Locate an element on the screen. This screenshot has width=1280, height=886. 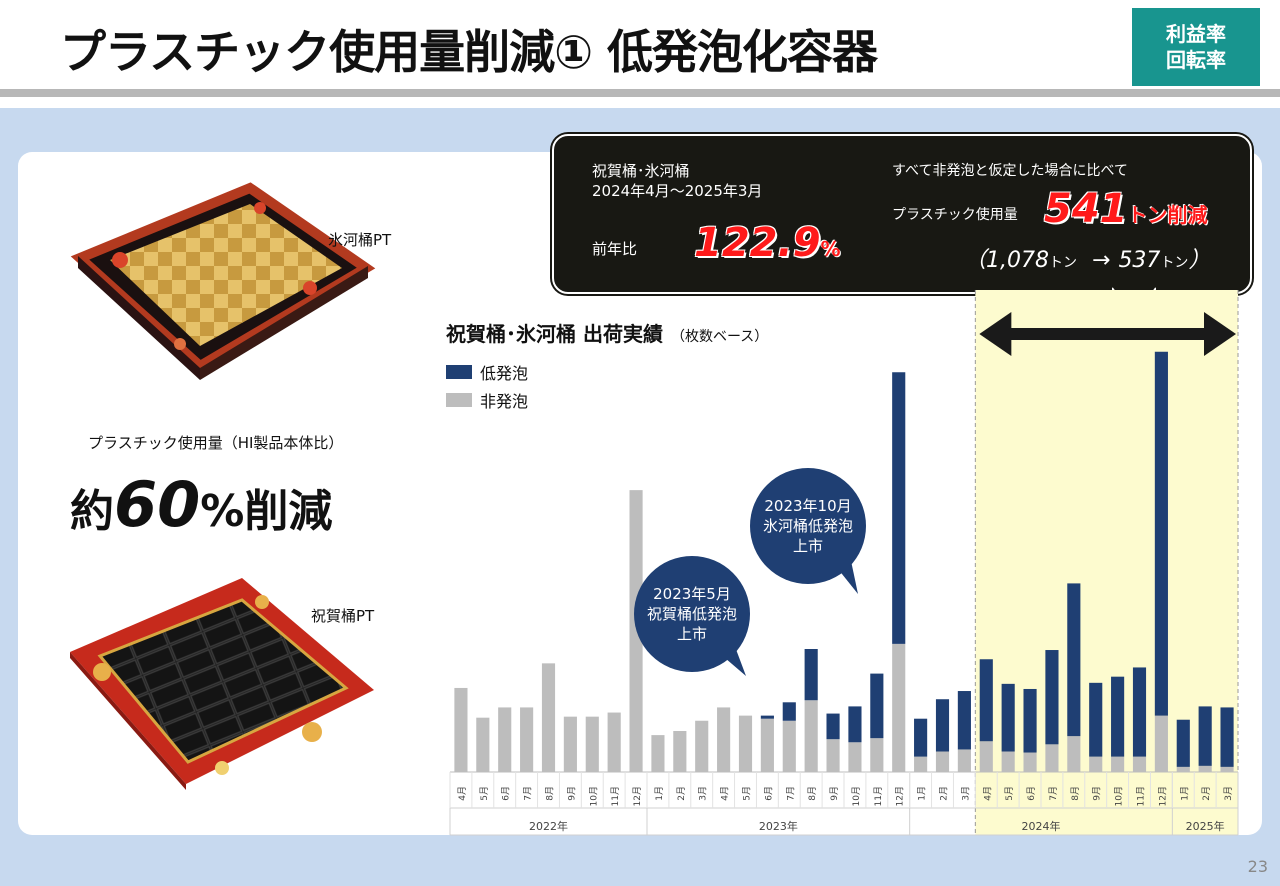
title-divider is located at coordinates (640, 93).